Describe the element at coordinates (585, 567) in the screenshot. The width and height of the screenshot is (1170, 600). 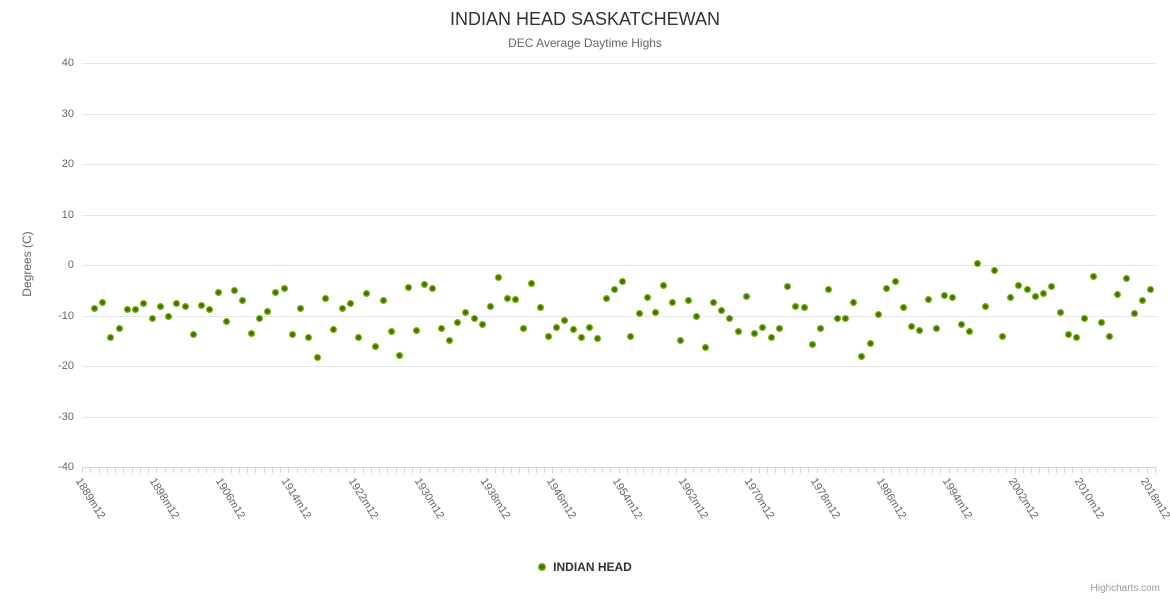
I see `legend: INDIAN HEAD` at that location.